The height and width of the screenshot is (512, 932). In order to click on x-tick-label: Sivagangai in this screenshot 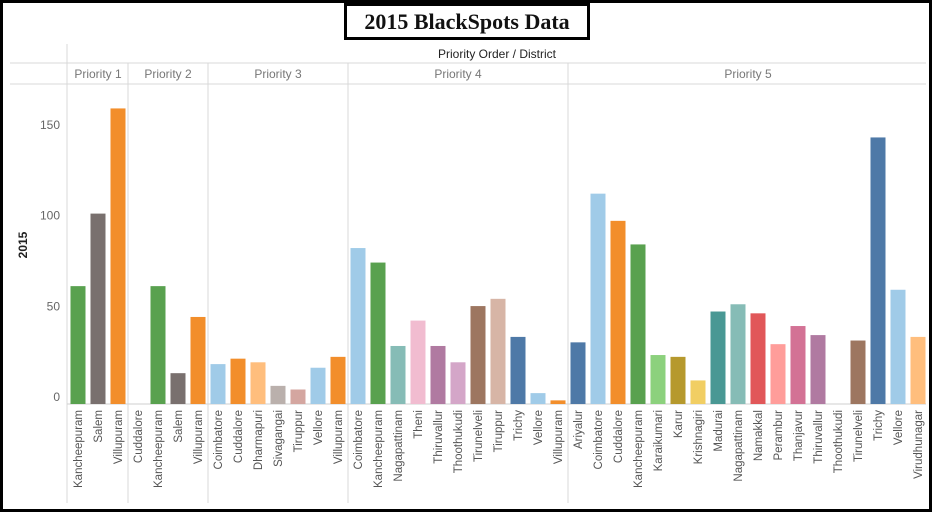, I will do `click(279, 438)`.